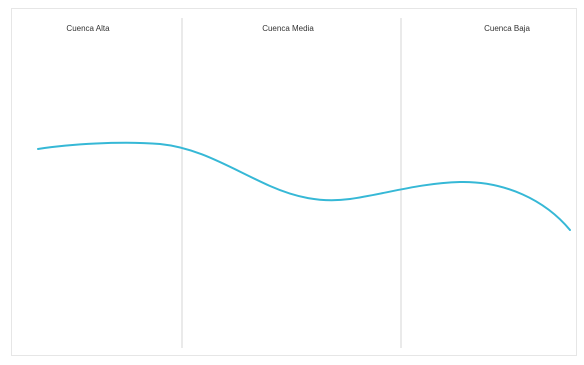 The image size is (584, 365). Describe the element at coordinates (288, 28) in the screenshot. I see `zone-label-media: Cuenca Media` at that location.